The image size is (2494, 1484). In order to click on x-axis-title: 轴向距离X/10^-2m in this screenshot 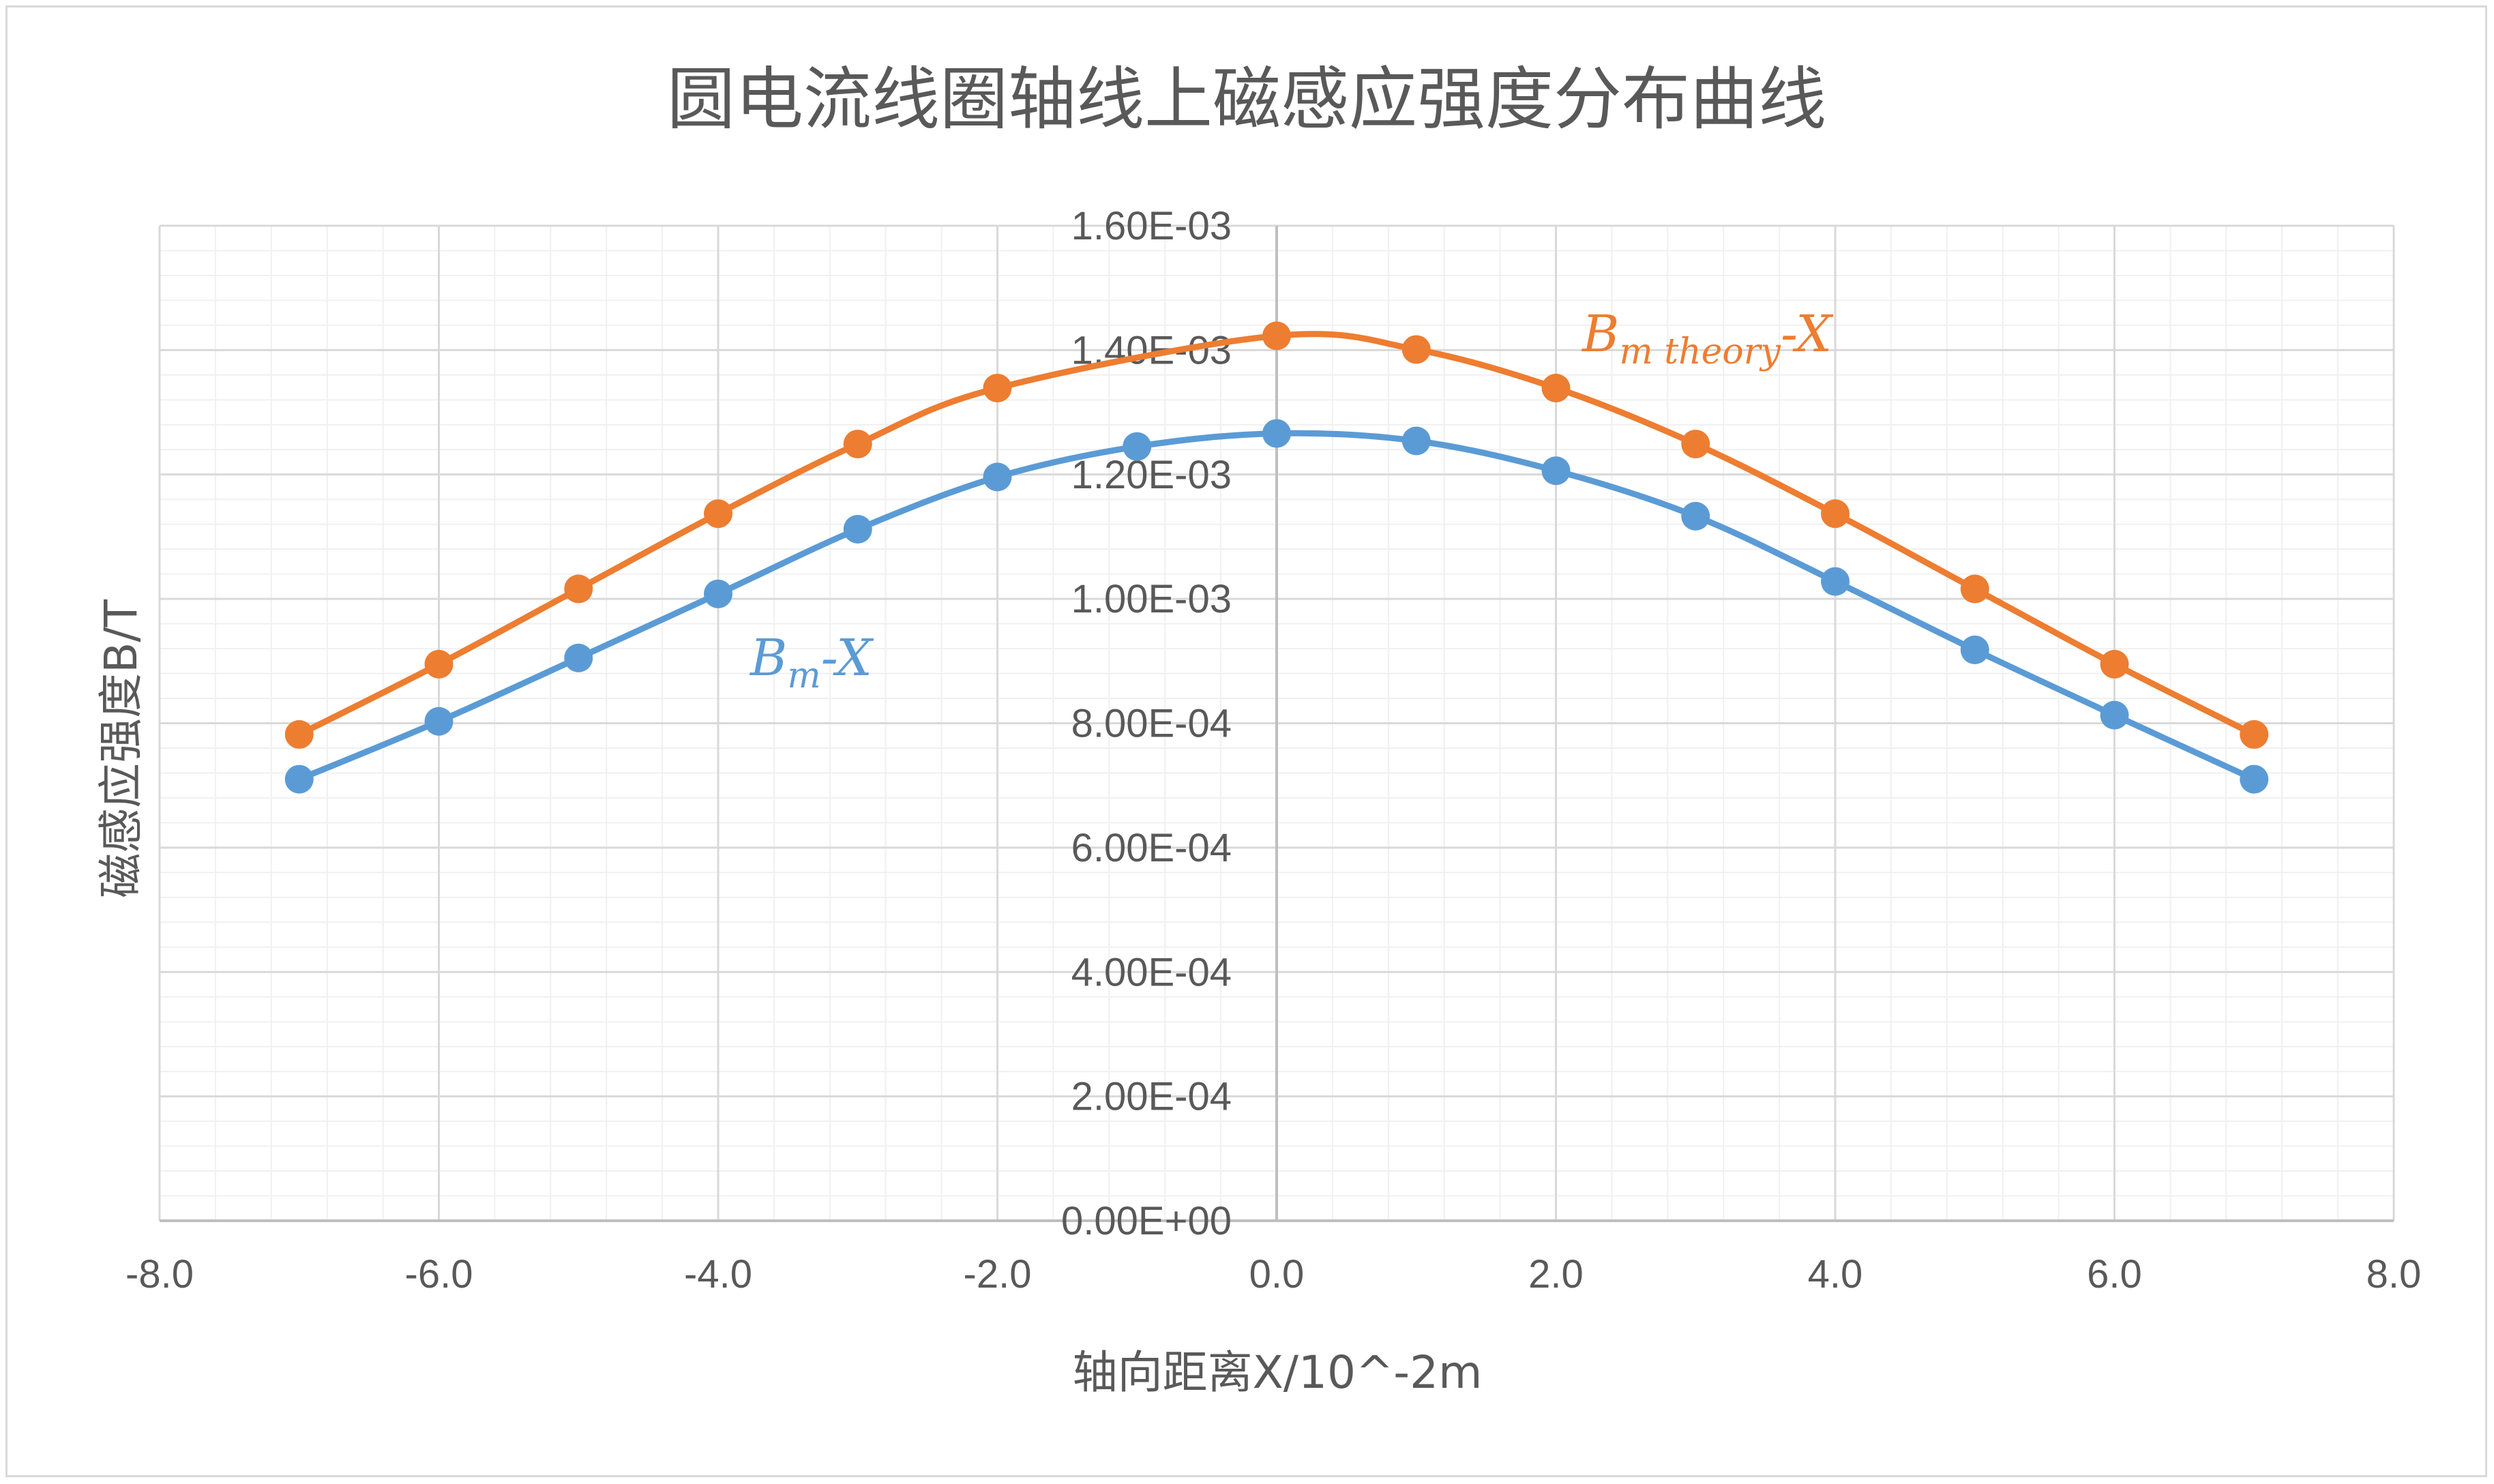, I will do `click(1278, 1372)`.